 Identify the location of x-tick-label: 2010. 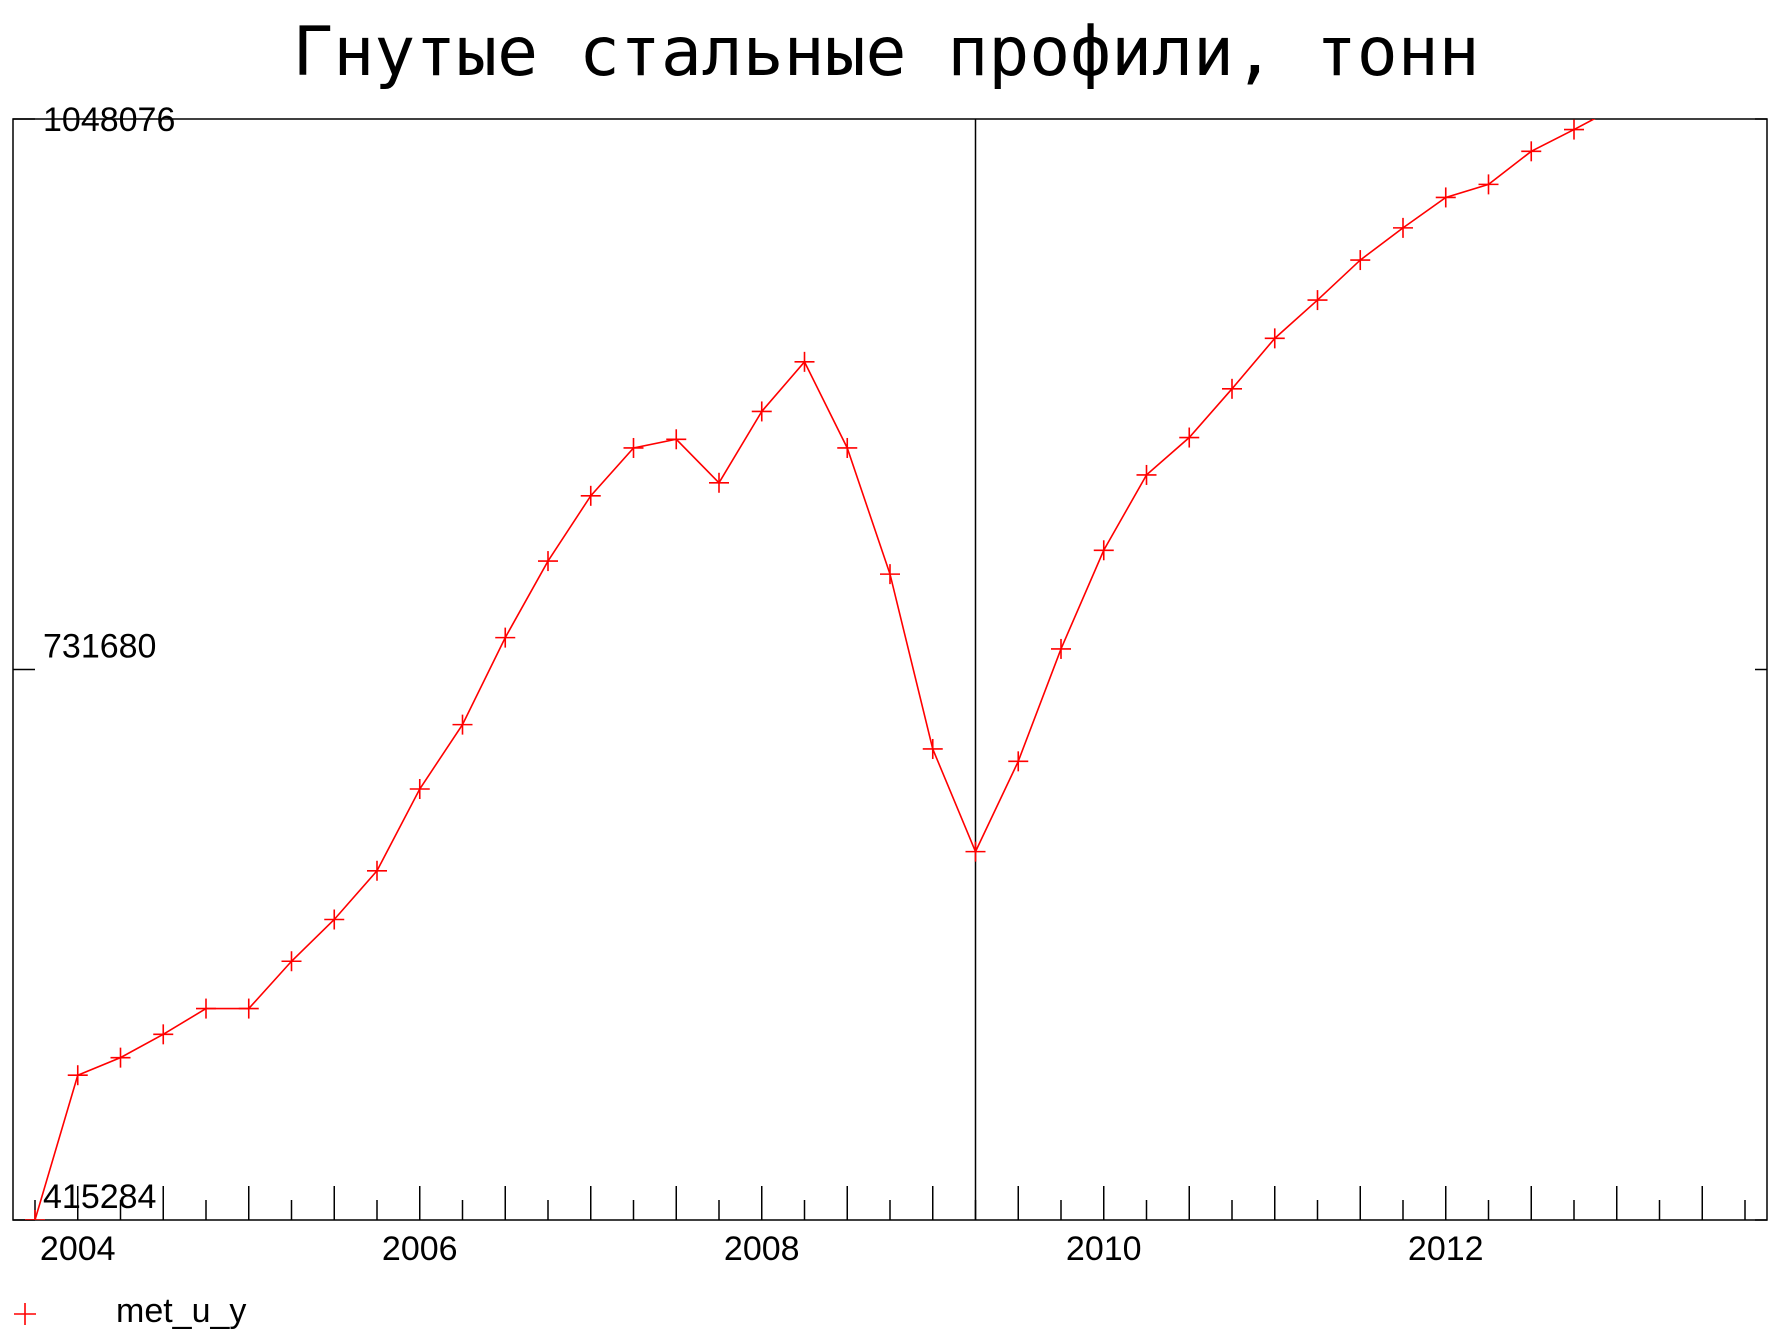
(1104, 1249).